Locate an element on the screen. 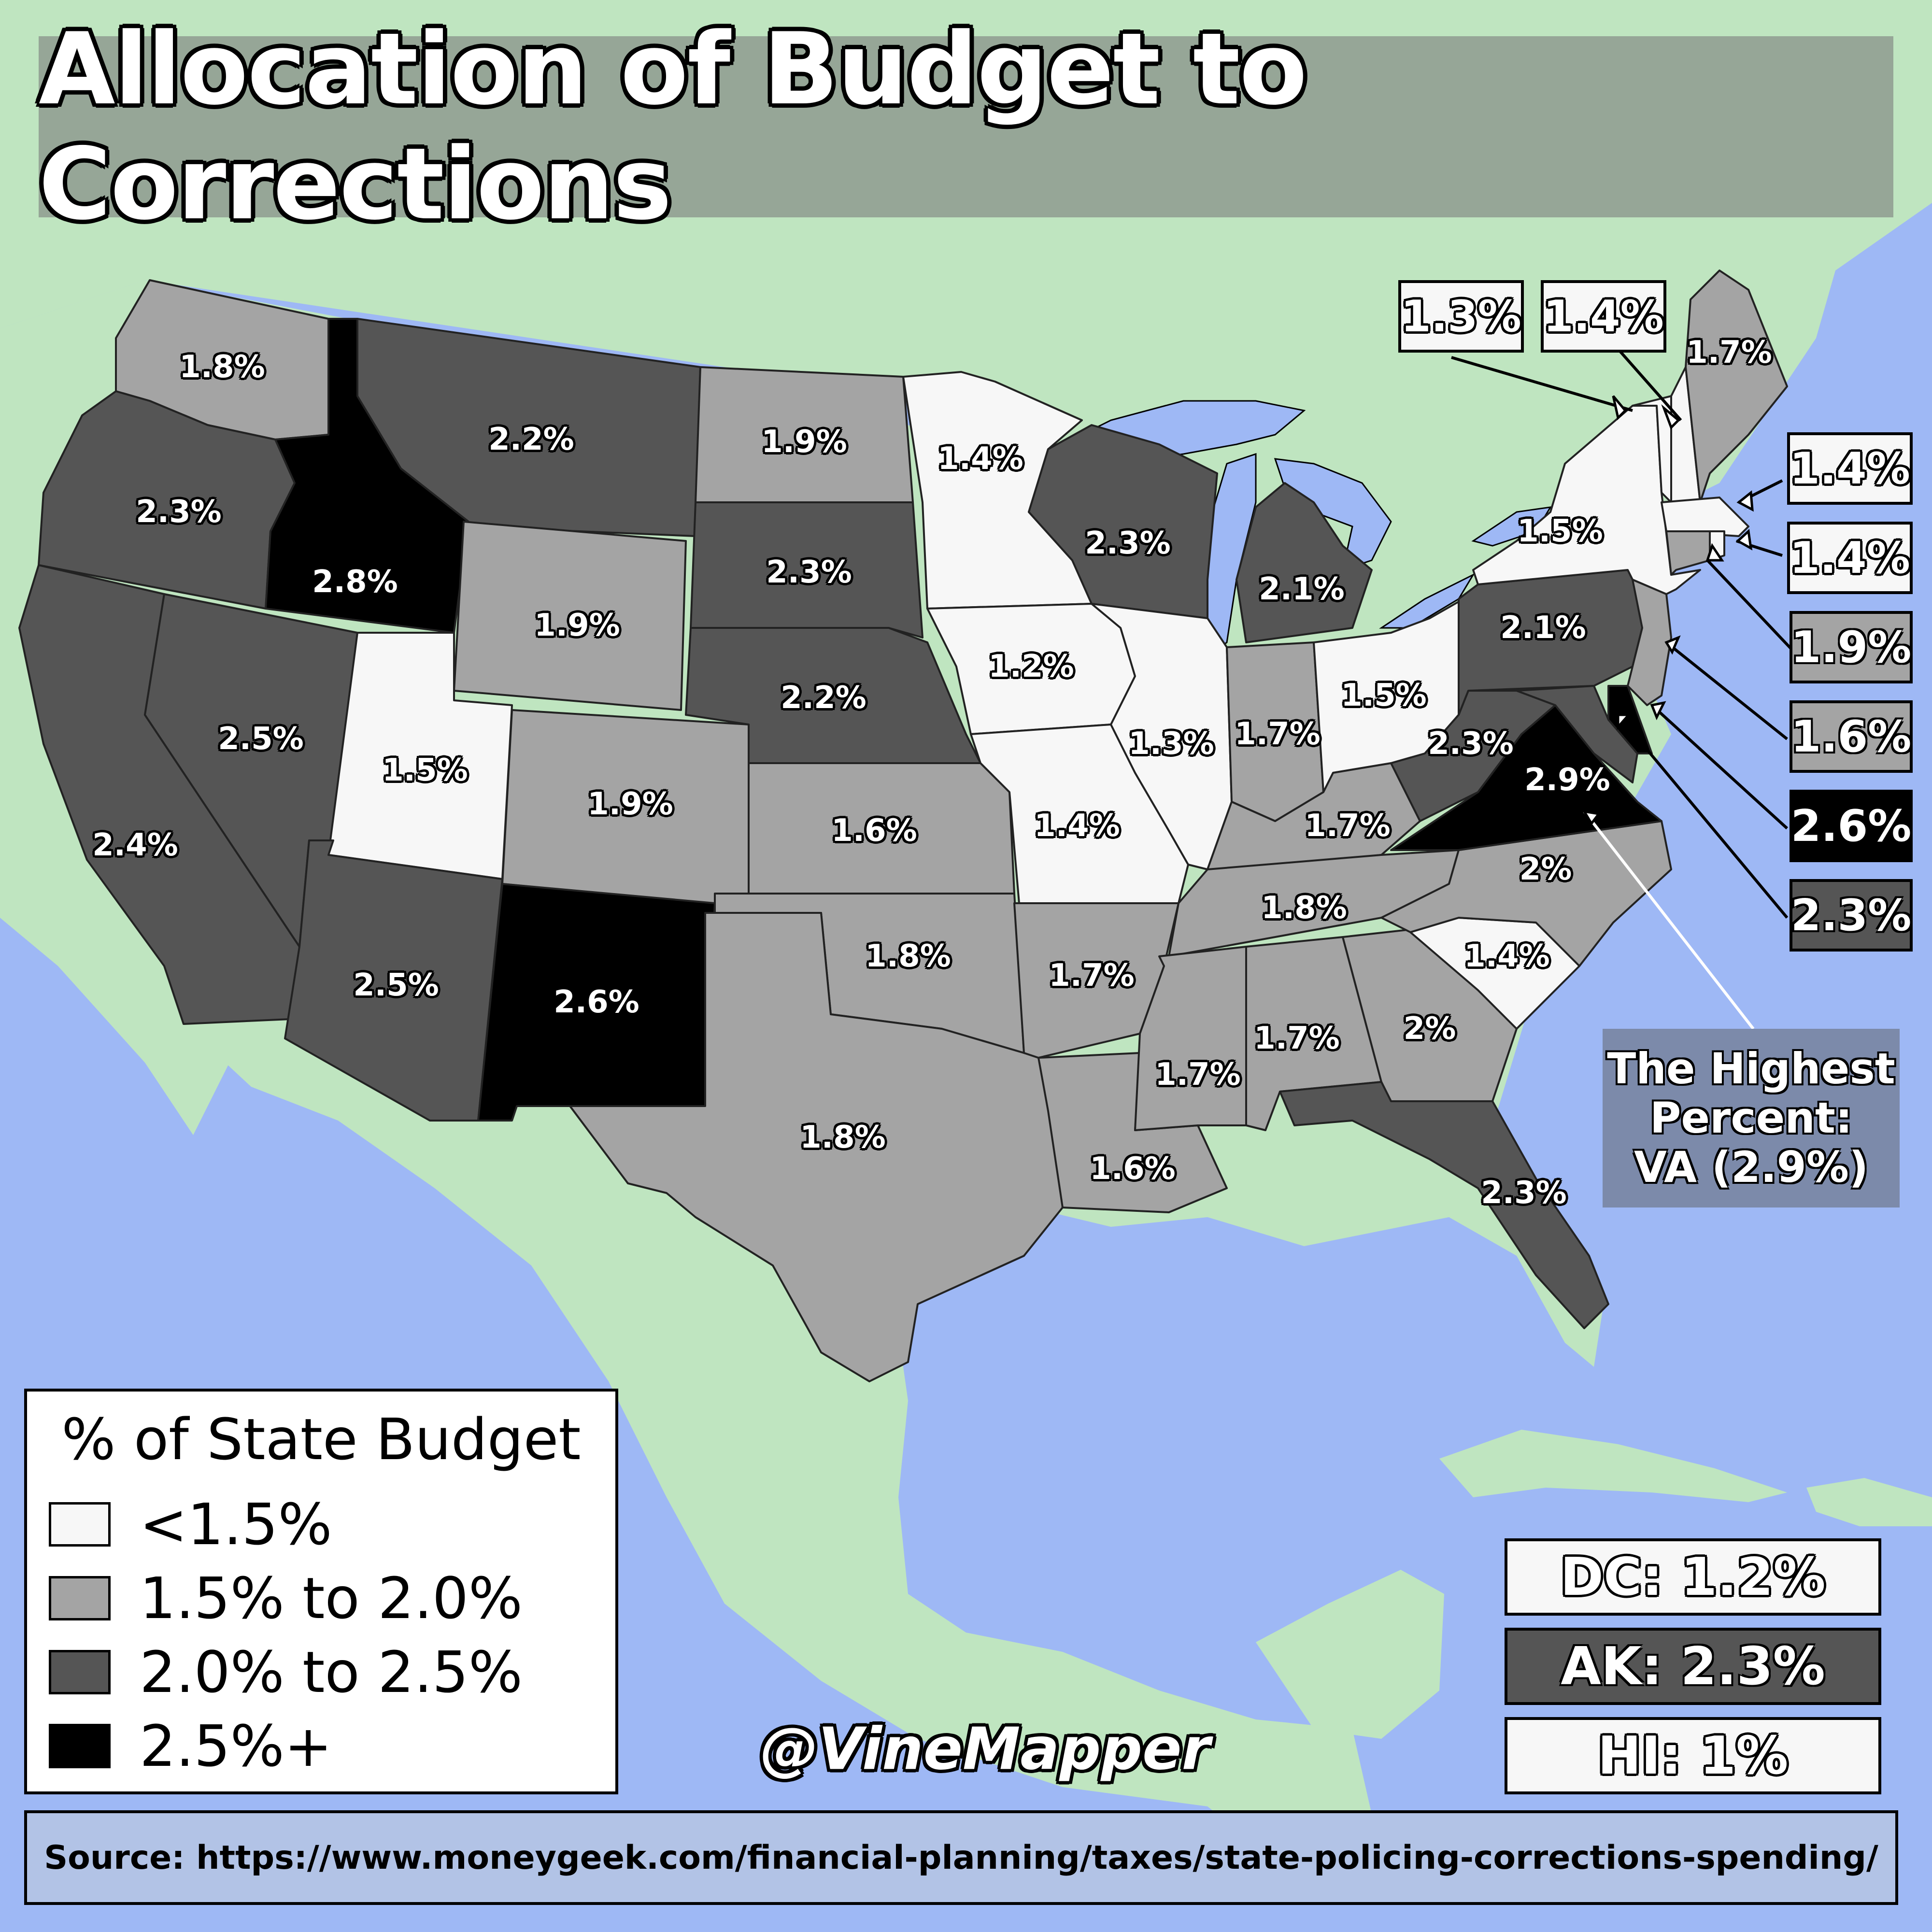 The image size is (1932, 1932). label-wi: 2.3% is located at coordinates (1128, 543).